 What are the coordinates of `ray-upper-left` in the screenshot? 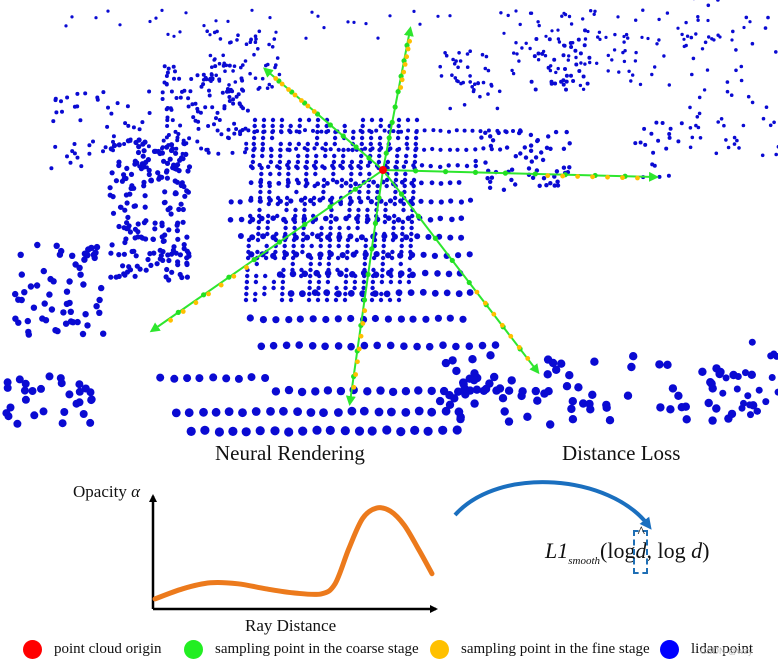 It's located at (323, 119).